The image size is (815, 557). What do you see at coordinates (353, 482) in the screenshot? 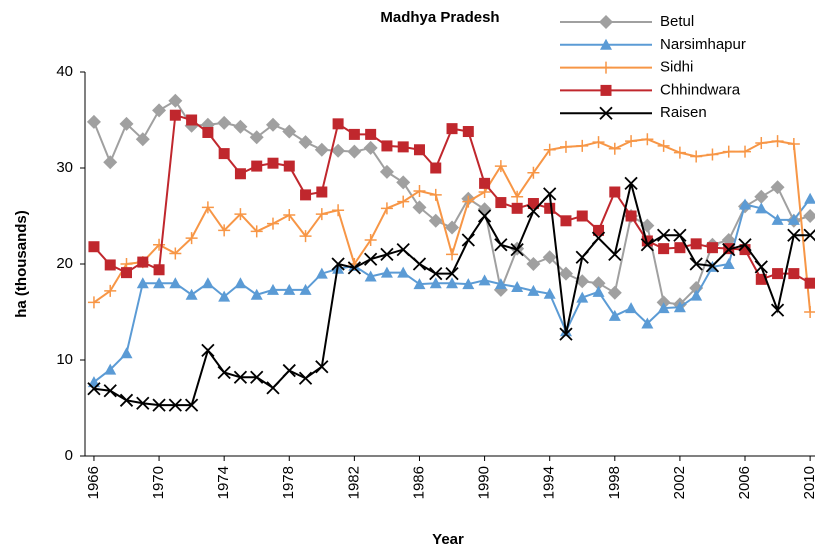
I see `x-tick-label: 1982` at bounding box center [353, 482].